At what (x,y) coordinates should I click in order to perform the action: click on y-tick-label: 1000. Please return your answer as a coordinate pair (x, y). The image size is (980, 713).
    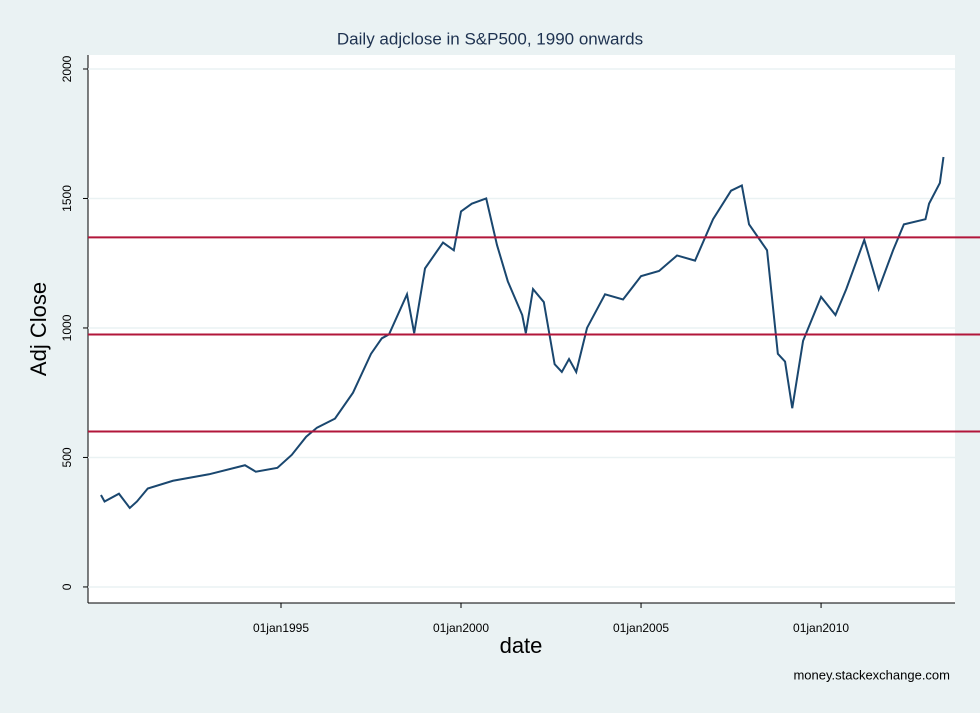
    Looking at the image, I should click on (67, 327).